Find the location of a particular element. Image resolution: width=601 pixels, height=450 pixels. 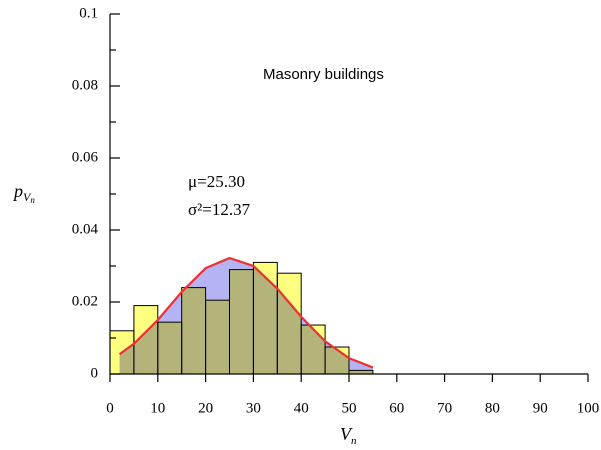

x-tick-label: 60 is located at coordinates (396, 408).